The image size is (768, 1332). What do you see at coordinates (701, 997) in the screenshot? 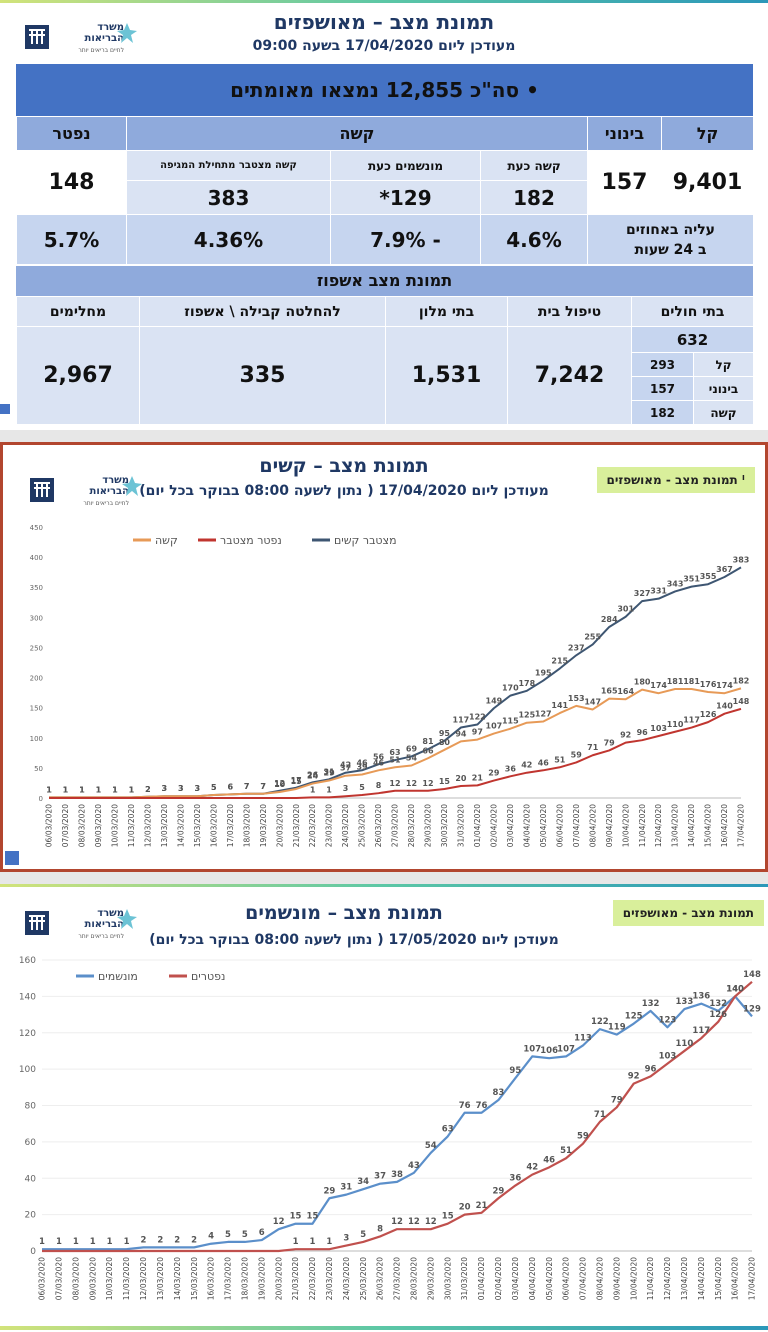
I see `data-label: 136` at bounding box center [701, 997].